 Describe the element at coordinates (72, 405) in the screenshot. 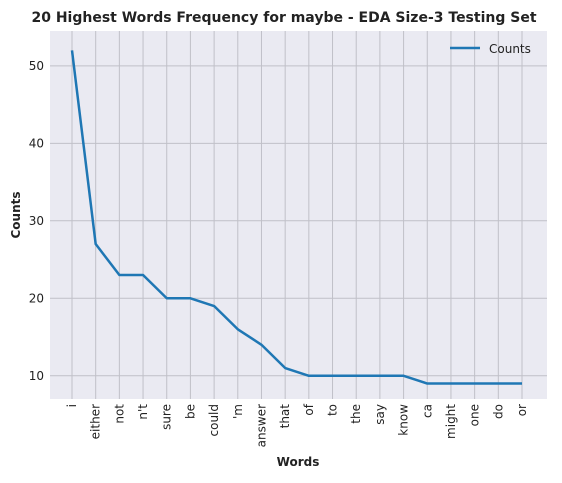

I see `x-tick-label: i` at that location.